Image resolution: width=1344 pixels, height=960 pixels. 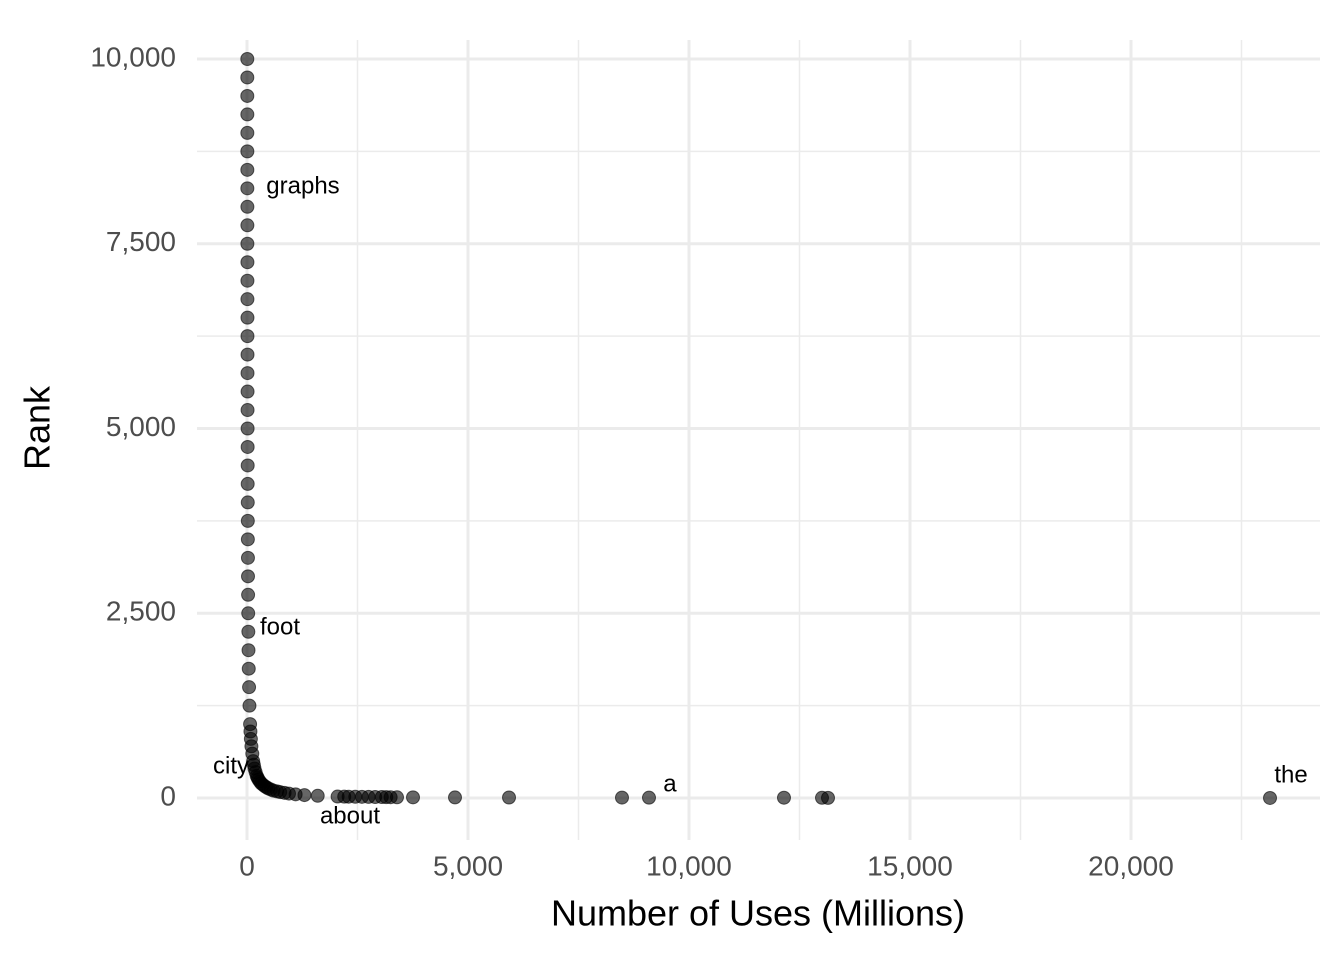 I want to click on x-tick-label: 20,000, so click(x=1131, y=865).